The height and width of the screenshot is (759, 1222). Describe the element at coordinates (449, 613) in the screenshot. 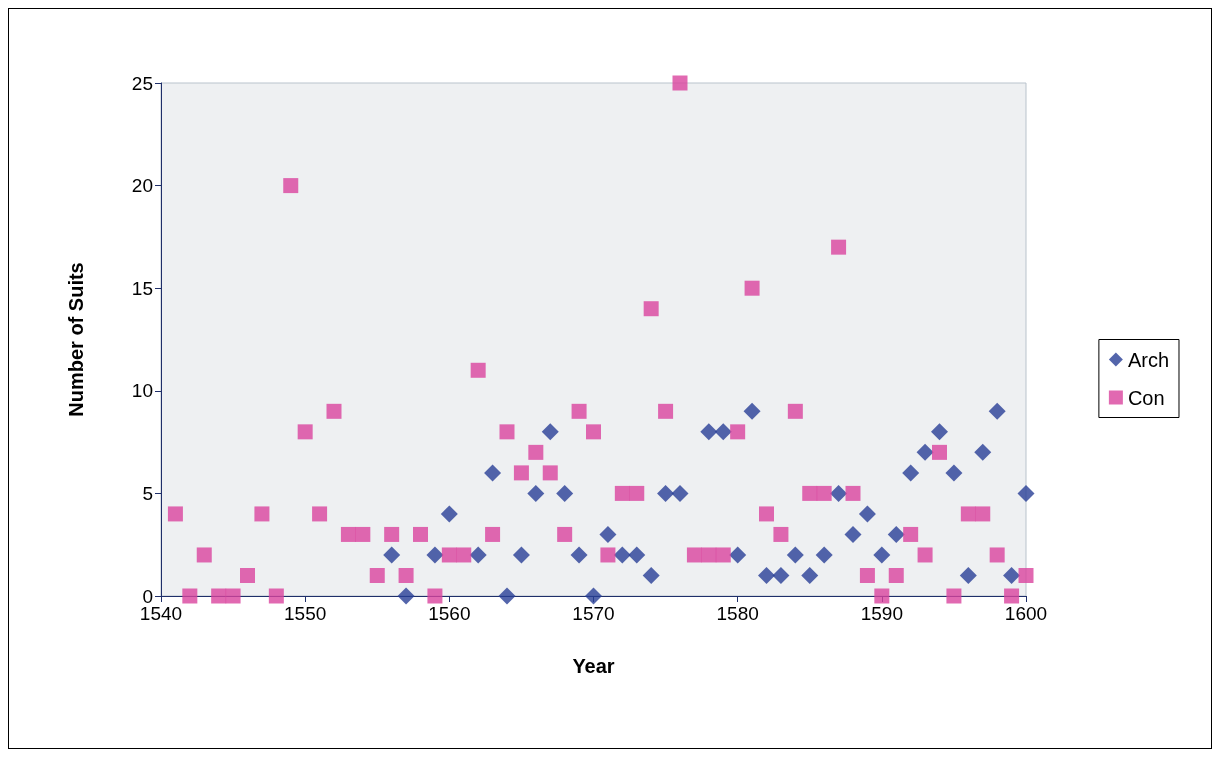

I see `x-tick-label: 1560` at that location.